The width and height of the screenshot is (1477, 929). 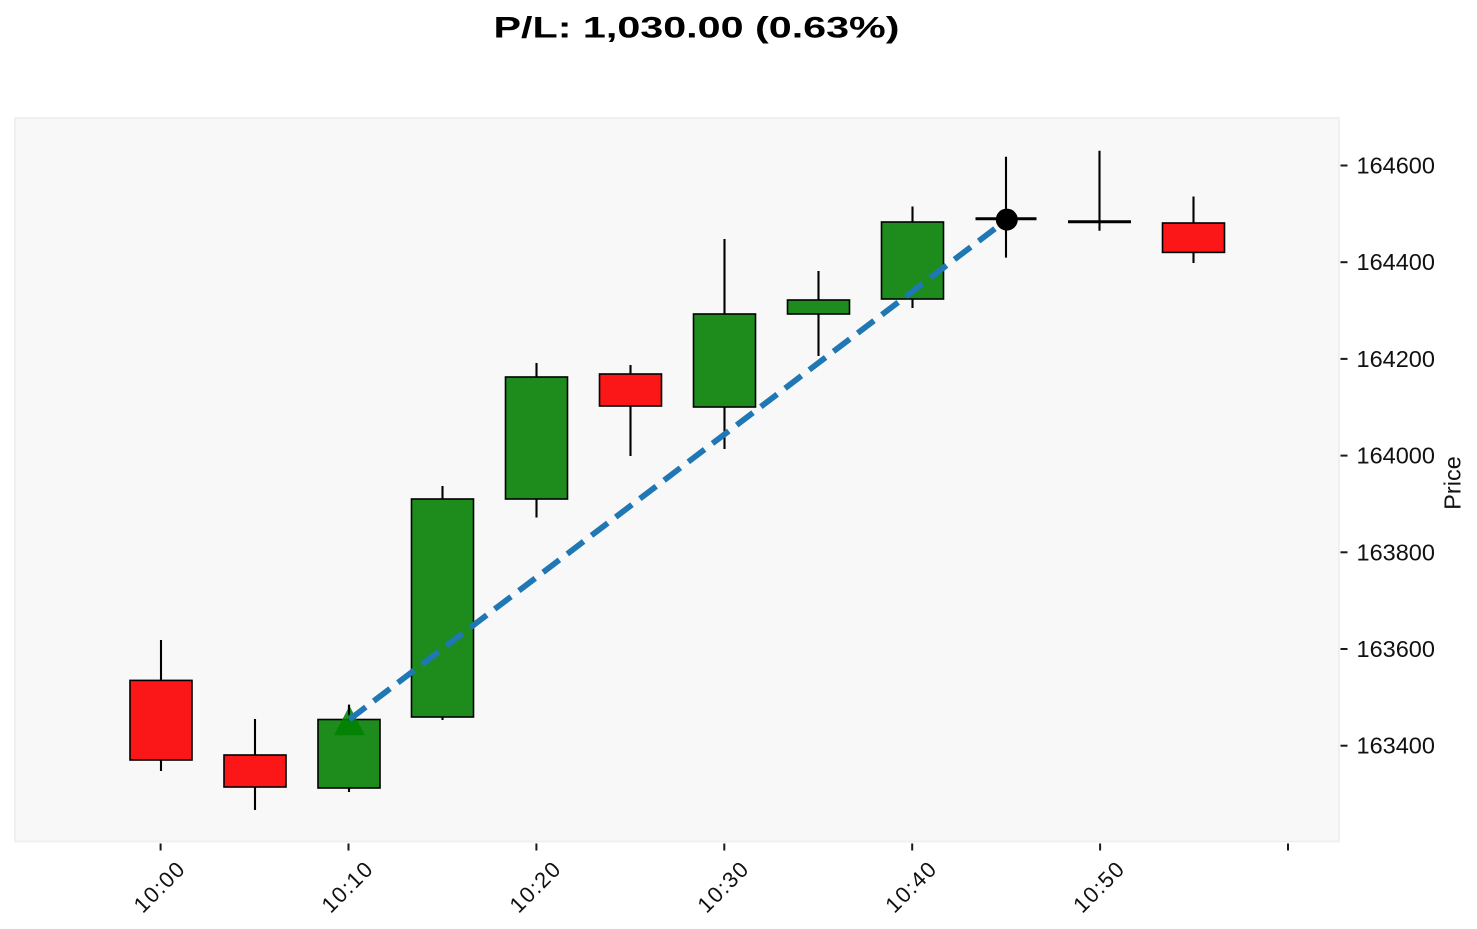 I want to click on svg-text: 164200, so click(x=1396, y=359).